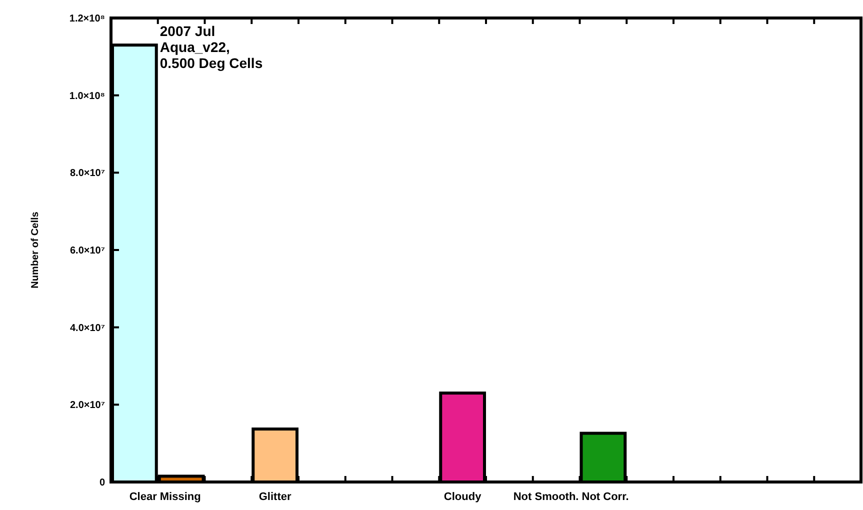 Image resolution: width=863 pixels, height=510 pixels. What do you see at coordinates (87, 174) in the screenshot?
I see `y-tick-label: 8.0×10⁷` at bounding box center [87, 174].